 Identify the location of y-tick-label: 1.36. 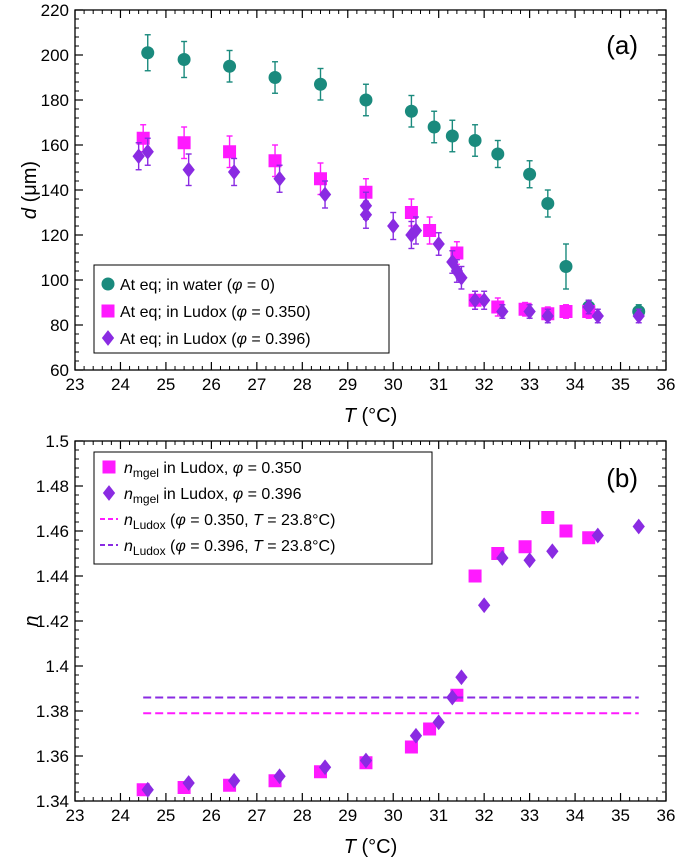
(52, 756).